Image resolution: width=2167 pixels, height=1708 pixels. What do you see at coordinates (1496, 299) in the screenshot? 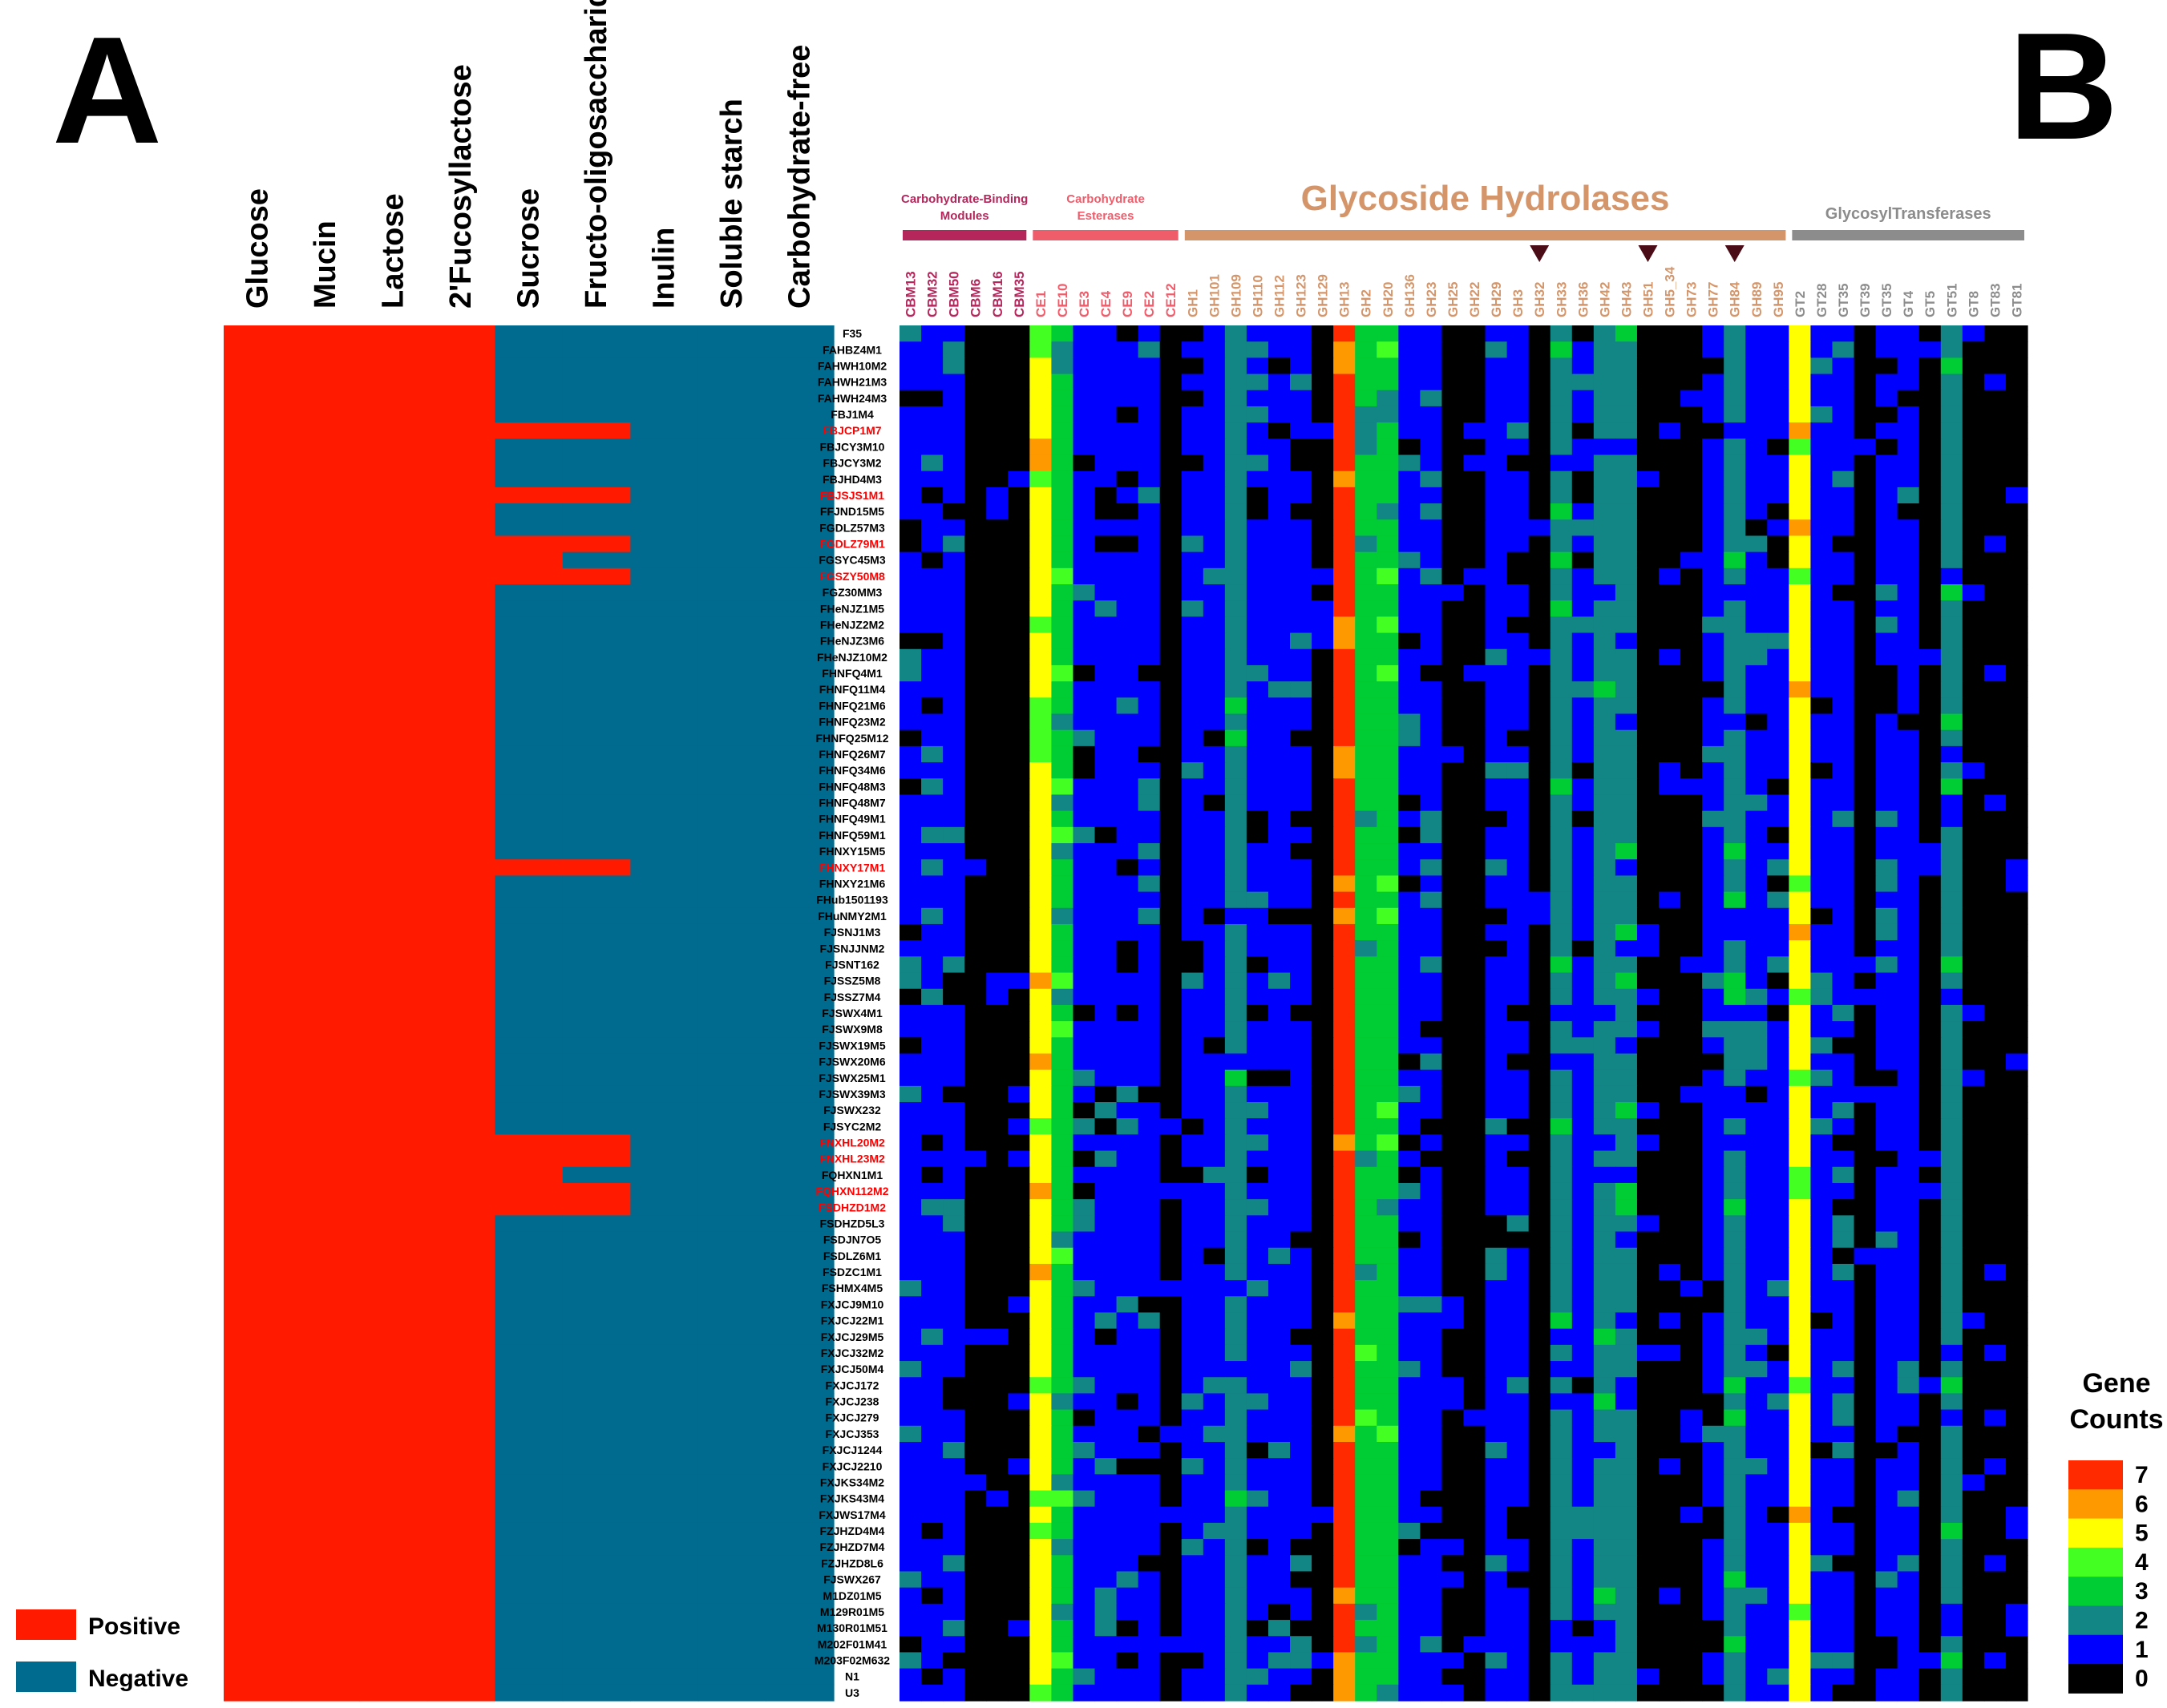
I see `column-label: GH29` at bounding box center [1496, 299].